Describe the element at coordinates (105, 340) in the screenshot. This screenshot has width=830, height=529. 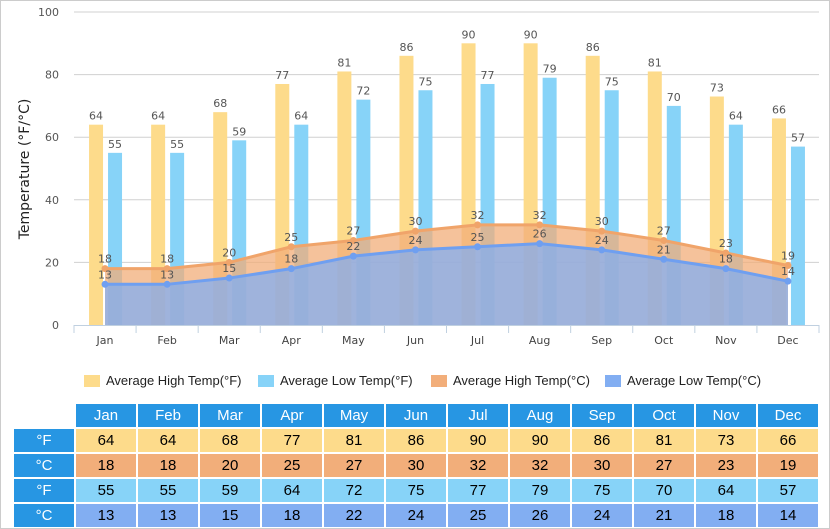
I see `x-tick-label: Jan` at that location.